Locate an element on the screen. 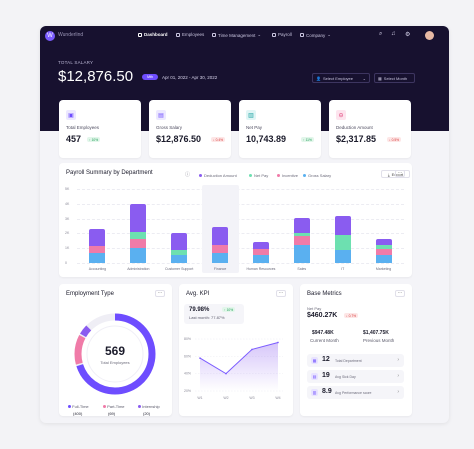 The image size is (474, 449). legend-gross-salary: Gross Salary is located at coordinates (317, 175).